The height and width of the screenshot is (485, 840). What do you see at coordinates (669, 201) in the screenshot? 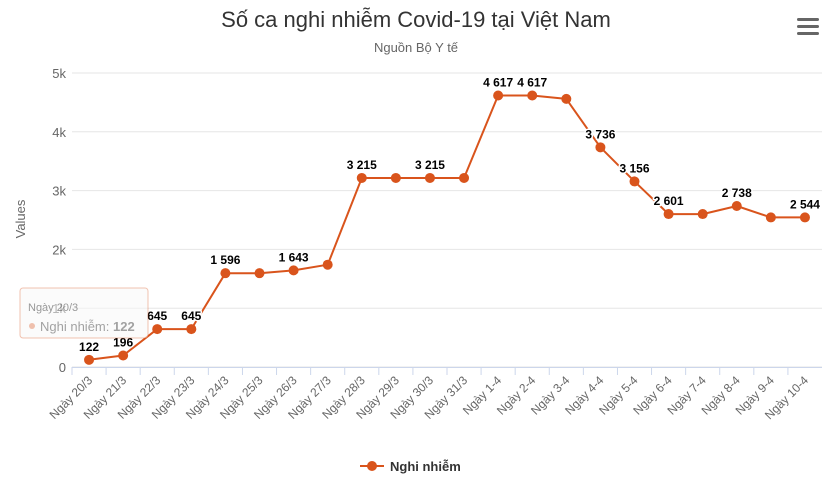
I see `data-label: 2 601` at bounding box center [669, 201].